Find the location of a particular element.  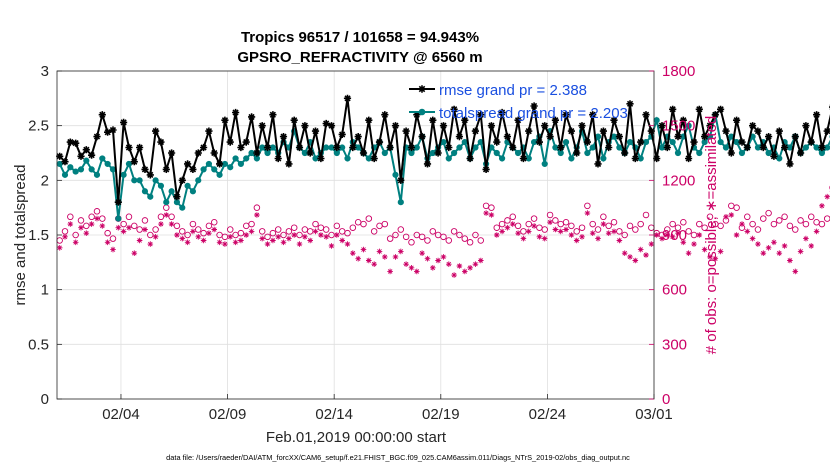

chart-title: Tropics 96517 / 101658 = 94.943% is located at coordinates (360, 37).